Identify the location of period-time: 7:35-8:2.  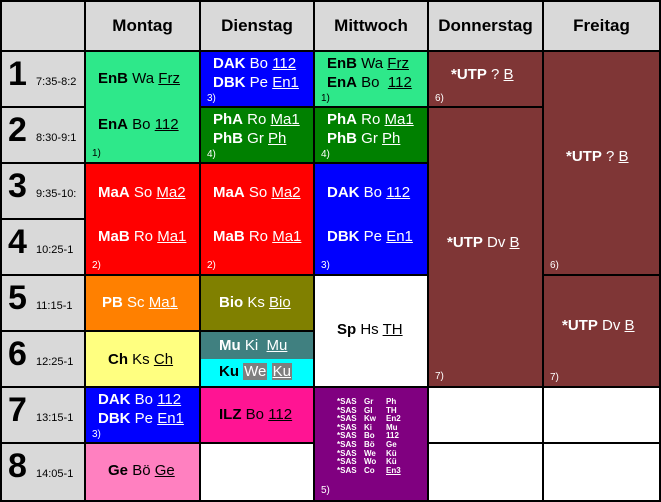
(56, 82).